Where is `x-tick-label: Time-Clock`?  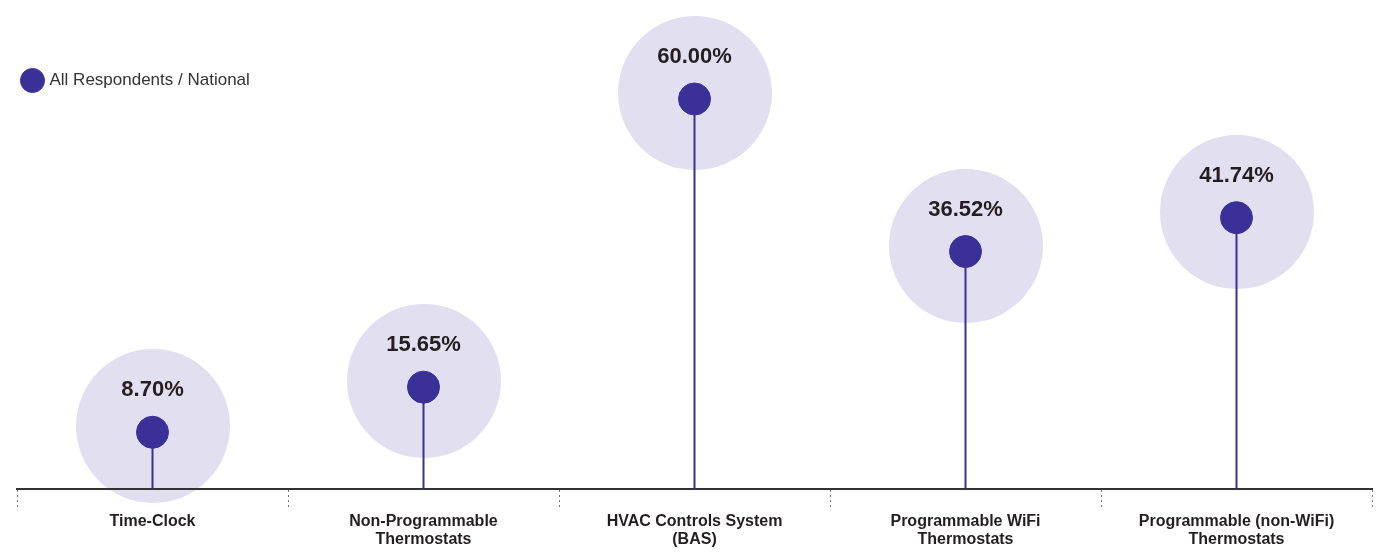
x-tick-label: Time-Clock is located at coordinates (152, 521).